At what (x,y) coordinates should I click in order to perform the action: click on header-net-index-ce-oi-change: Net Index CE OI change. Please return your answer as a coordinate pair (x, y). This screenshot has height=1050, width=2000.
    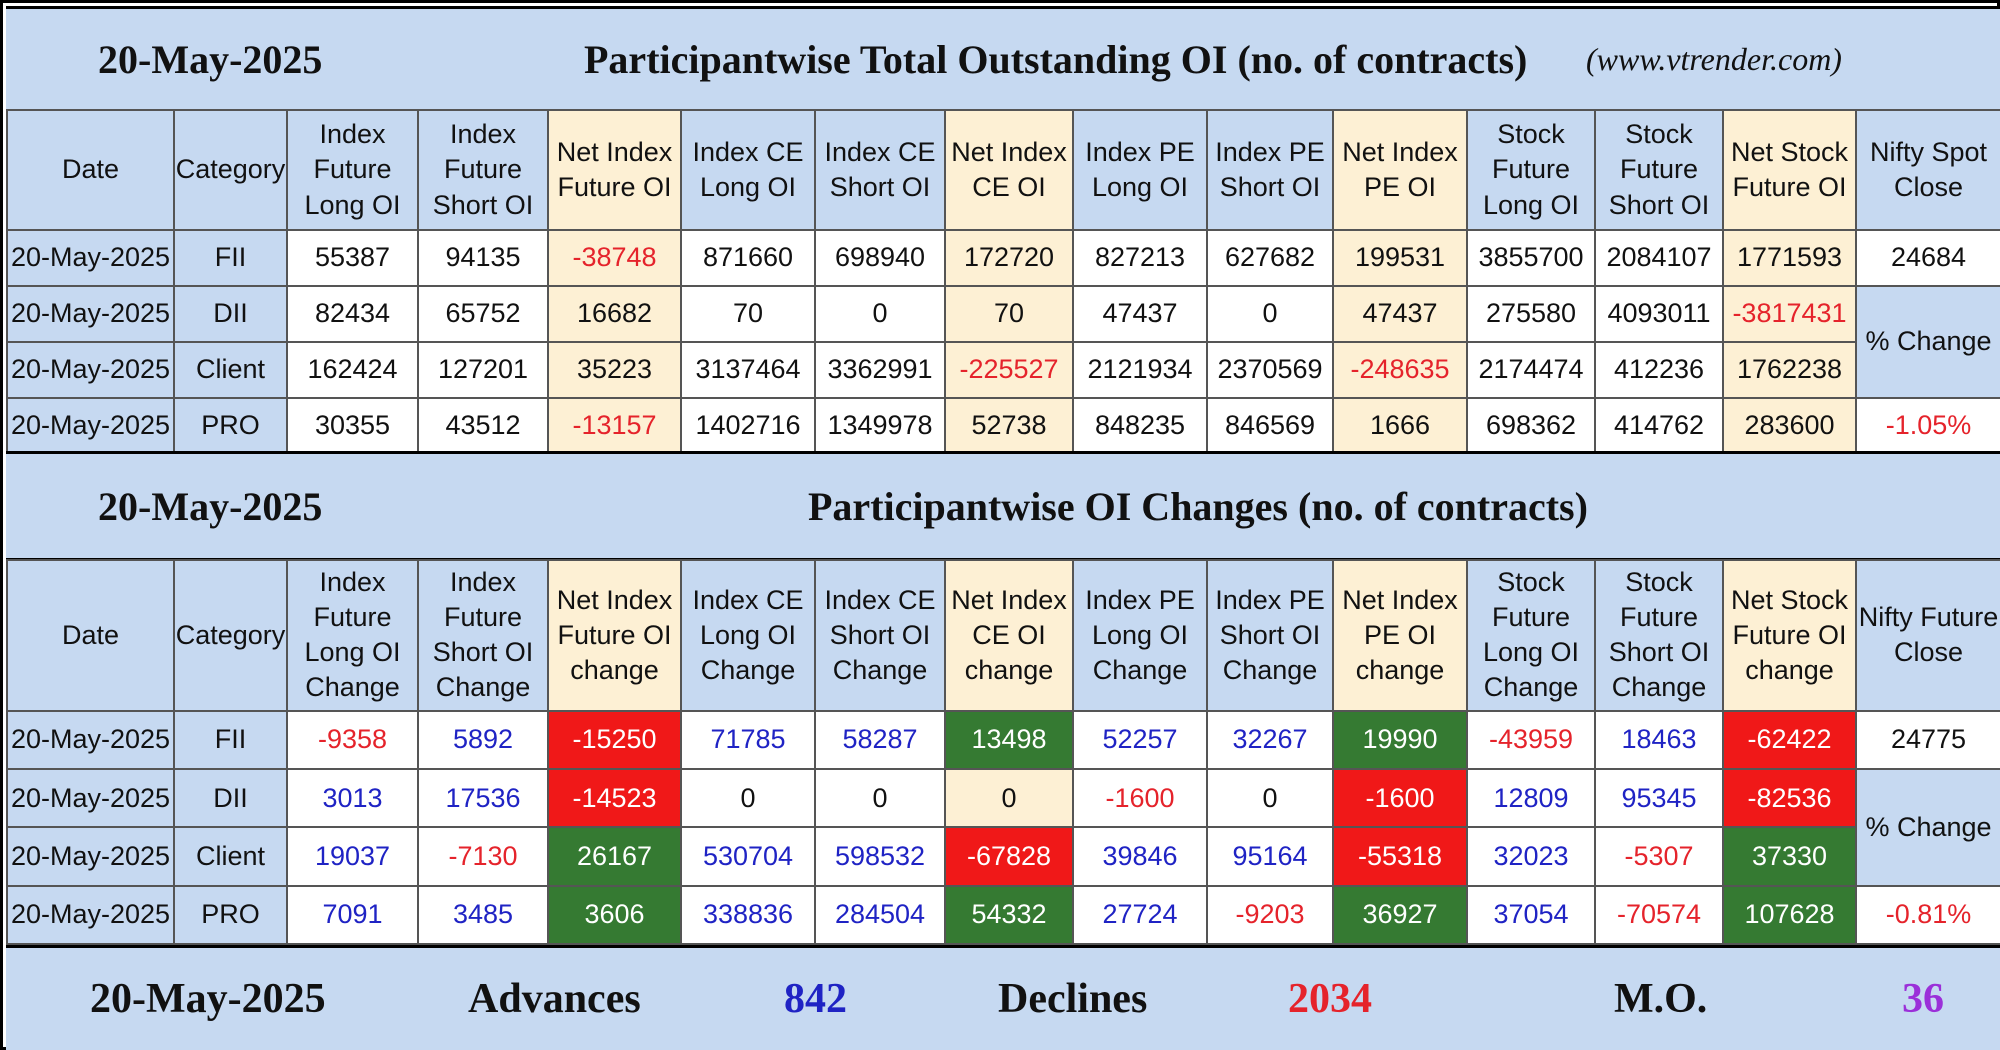
    Looking at the image, I should click on (1009, 635).